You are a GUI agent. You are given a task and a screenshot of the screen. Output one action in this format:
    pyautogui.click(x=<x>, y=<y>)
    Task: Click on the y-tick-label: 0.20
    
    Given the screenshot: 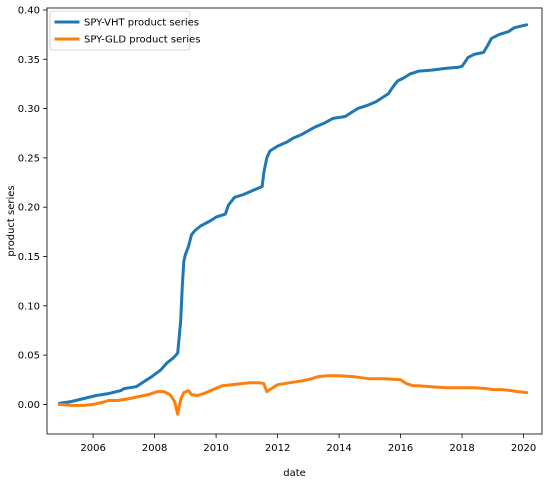 What is the action you would take?
    pyautogui.click(x=29, y=208)
    